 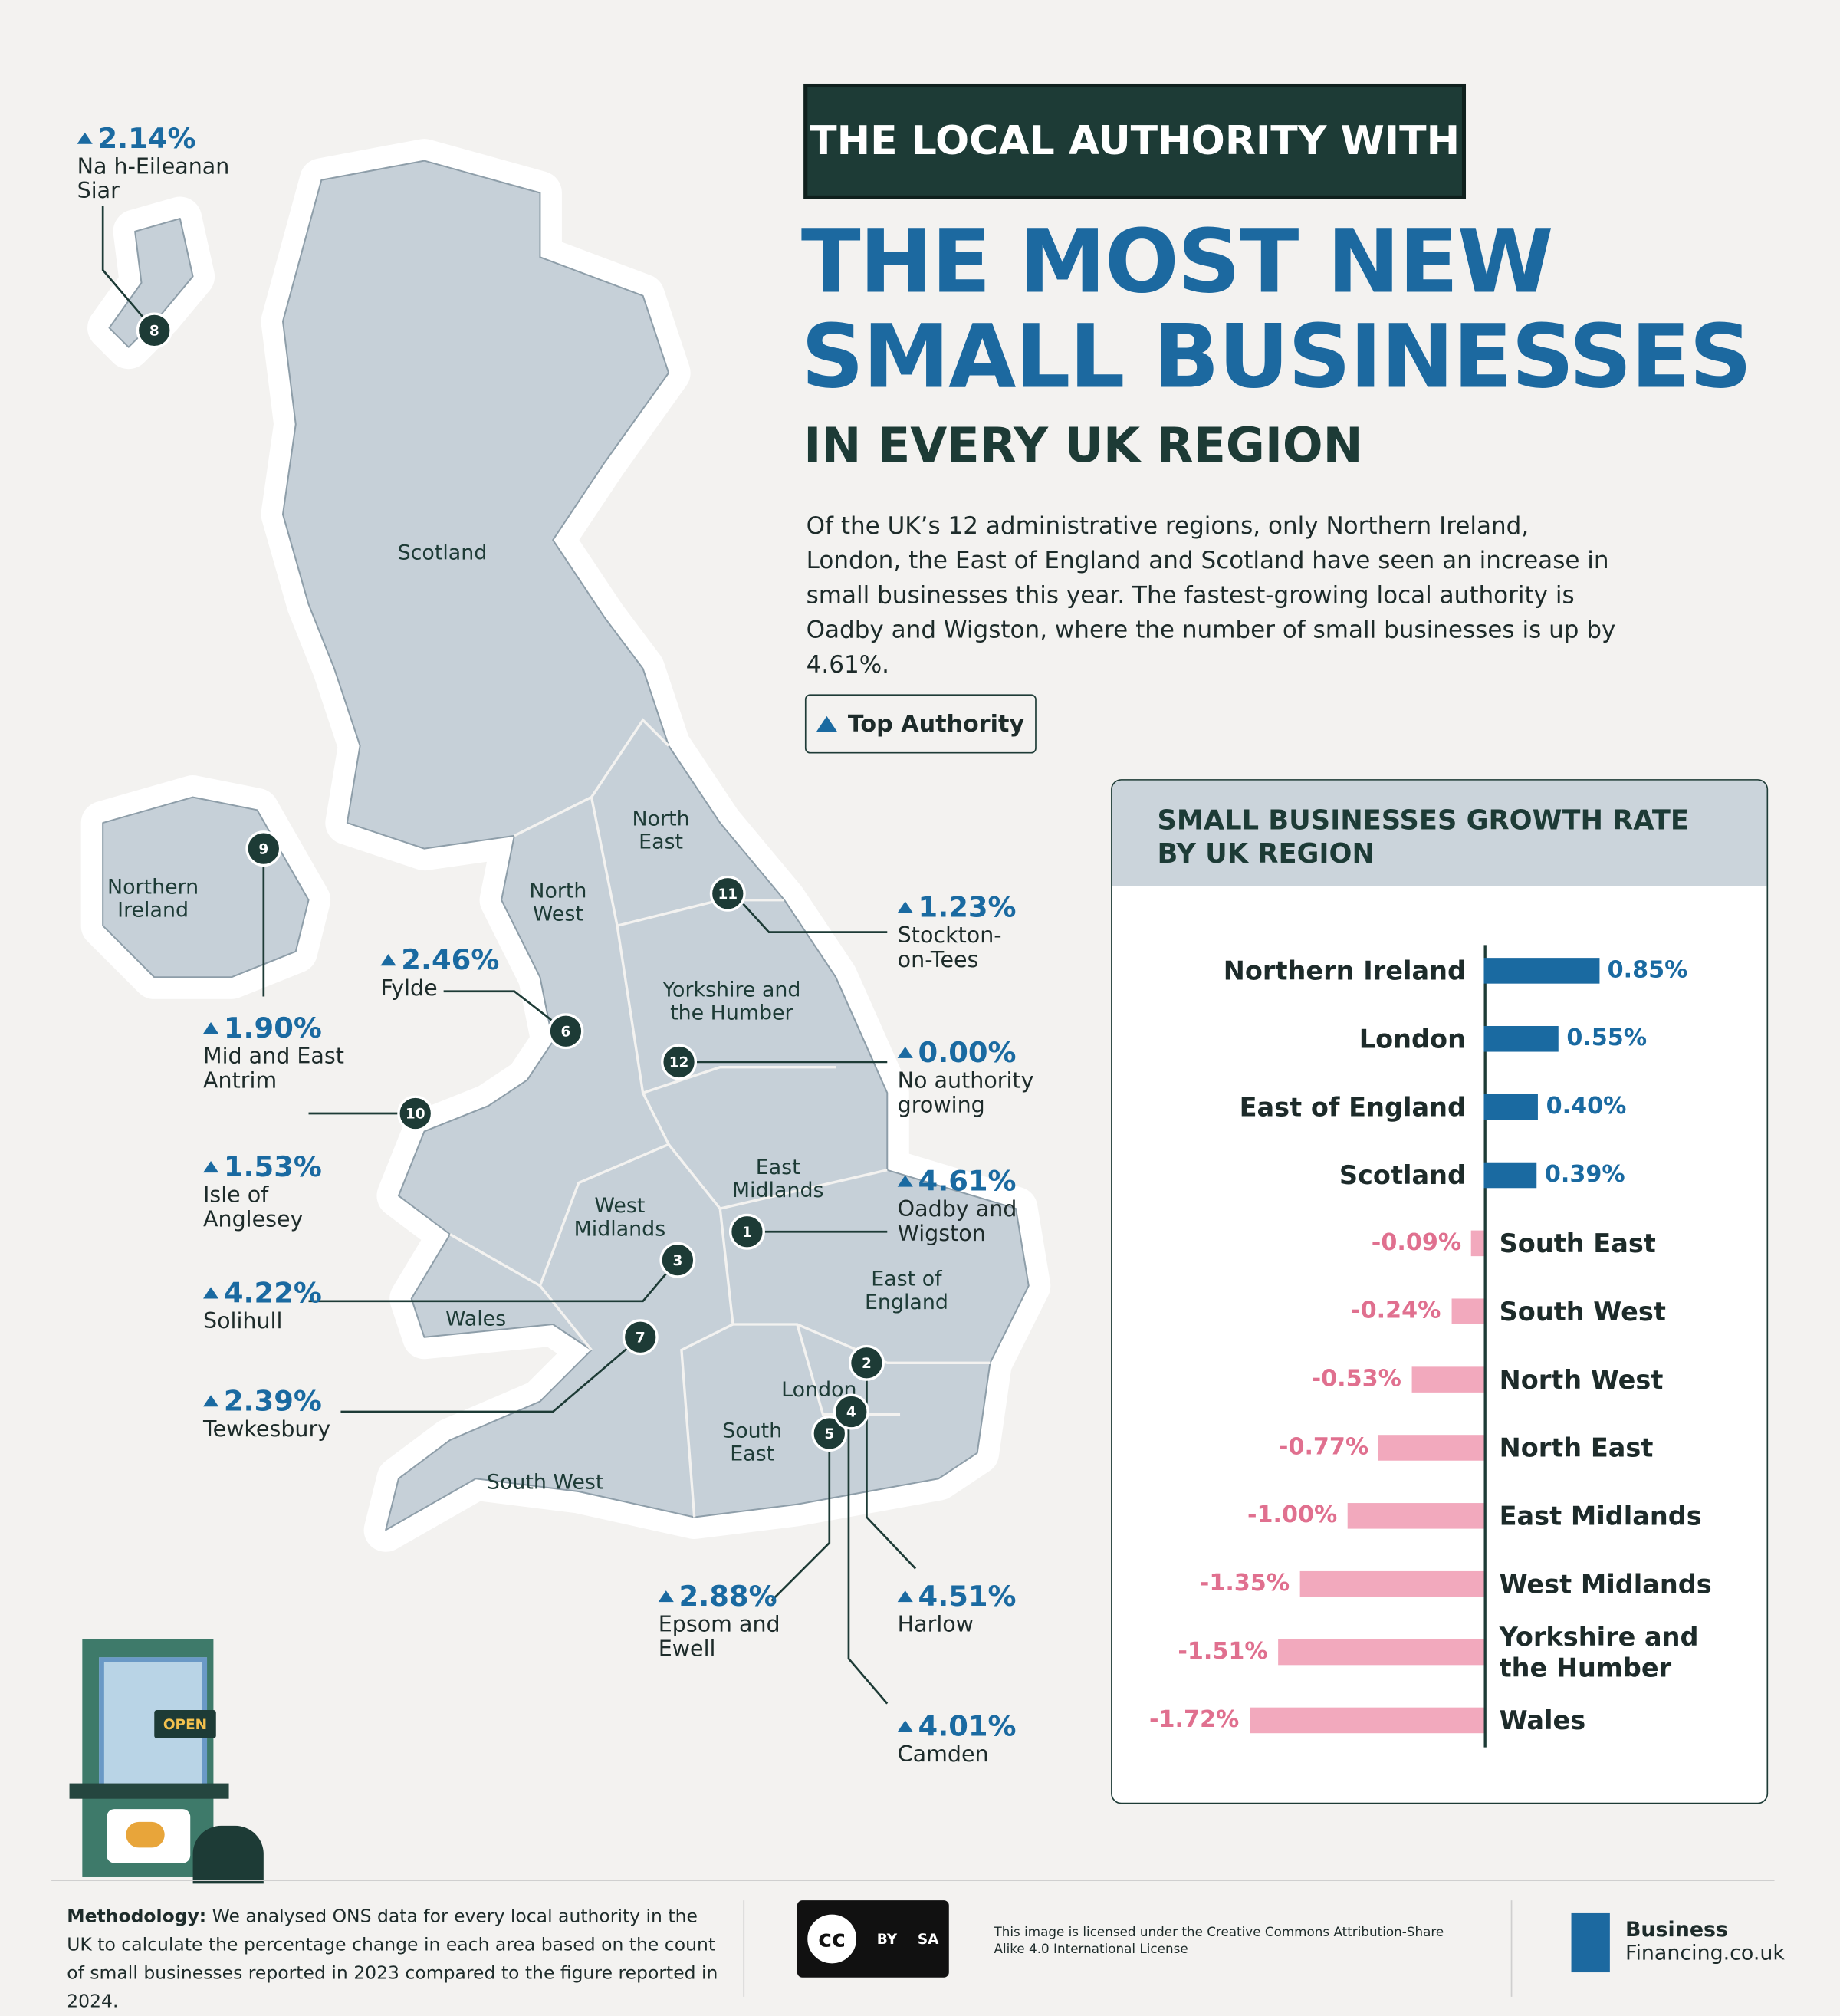 I want to click on region-label: East of England, so click(x=906, y=1290).